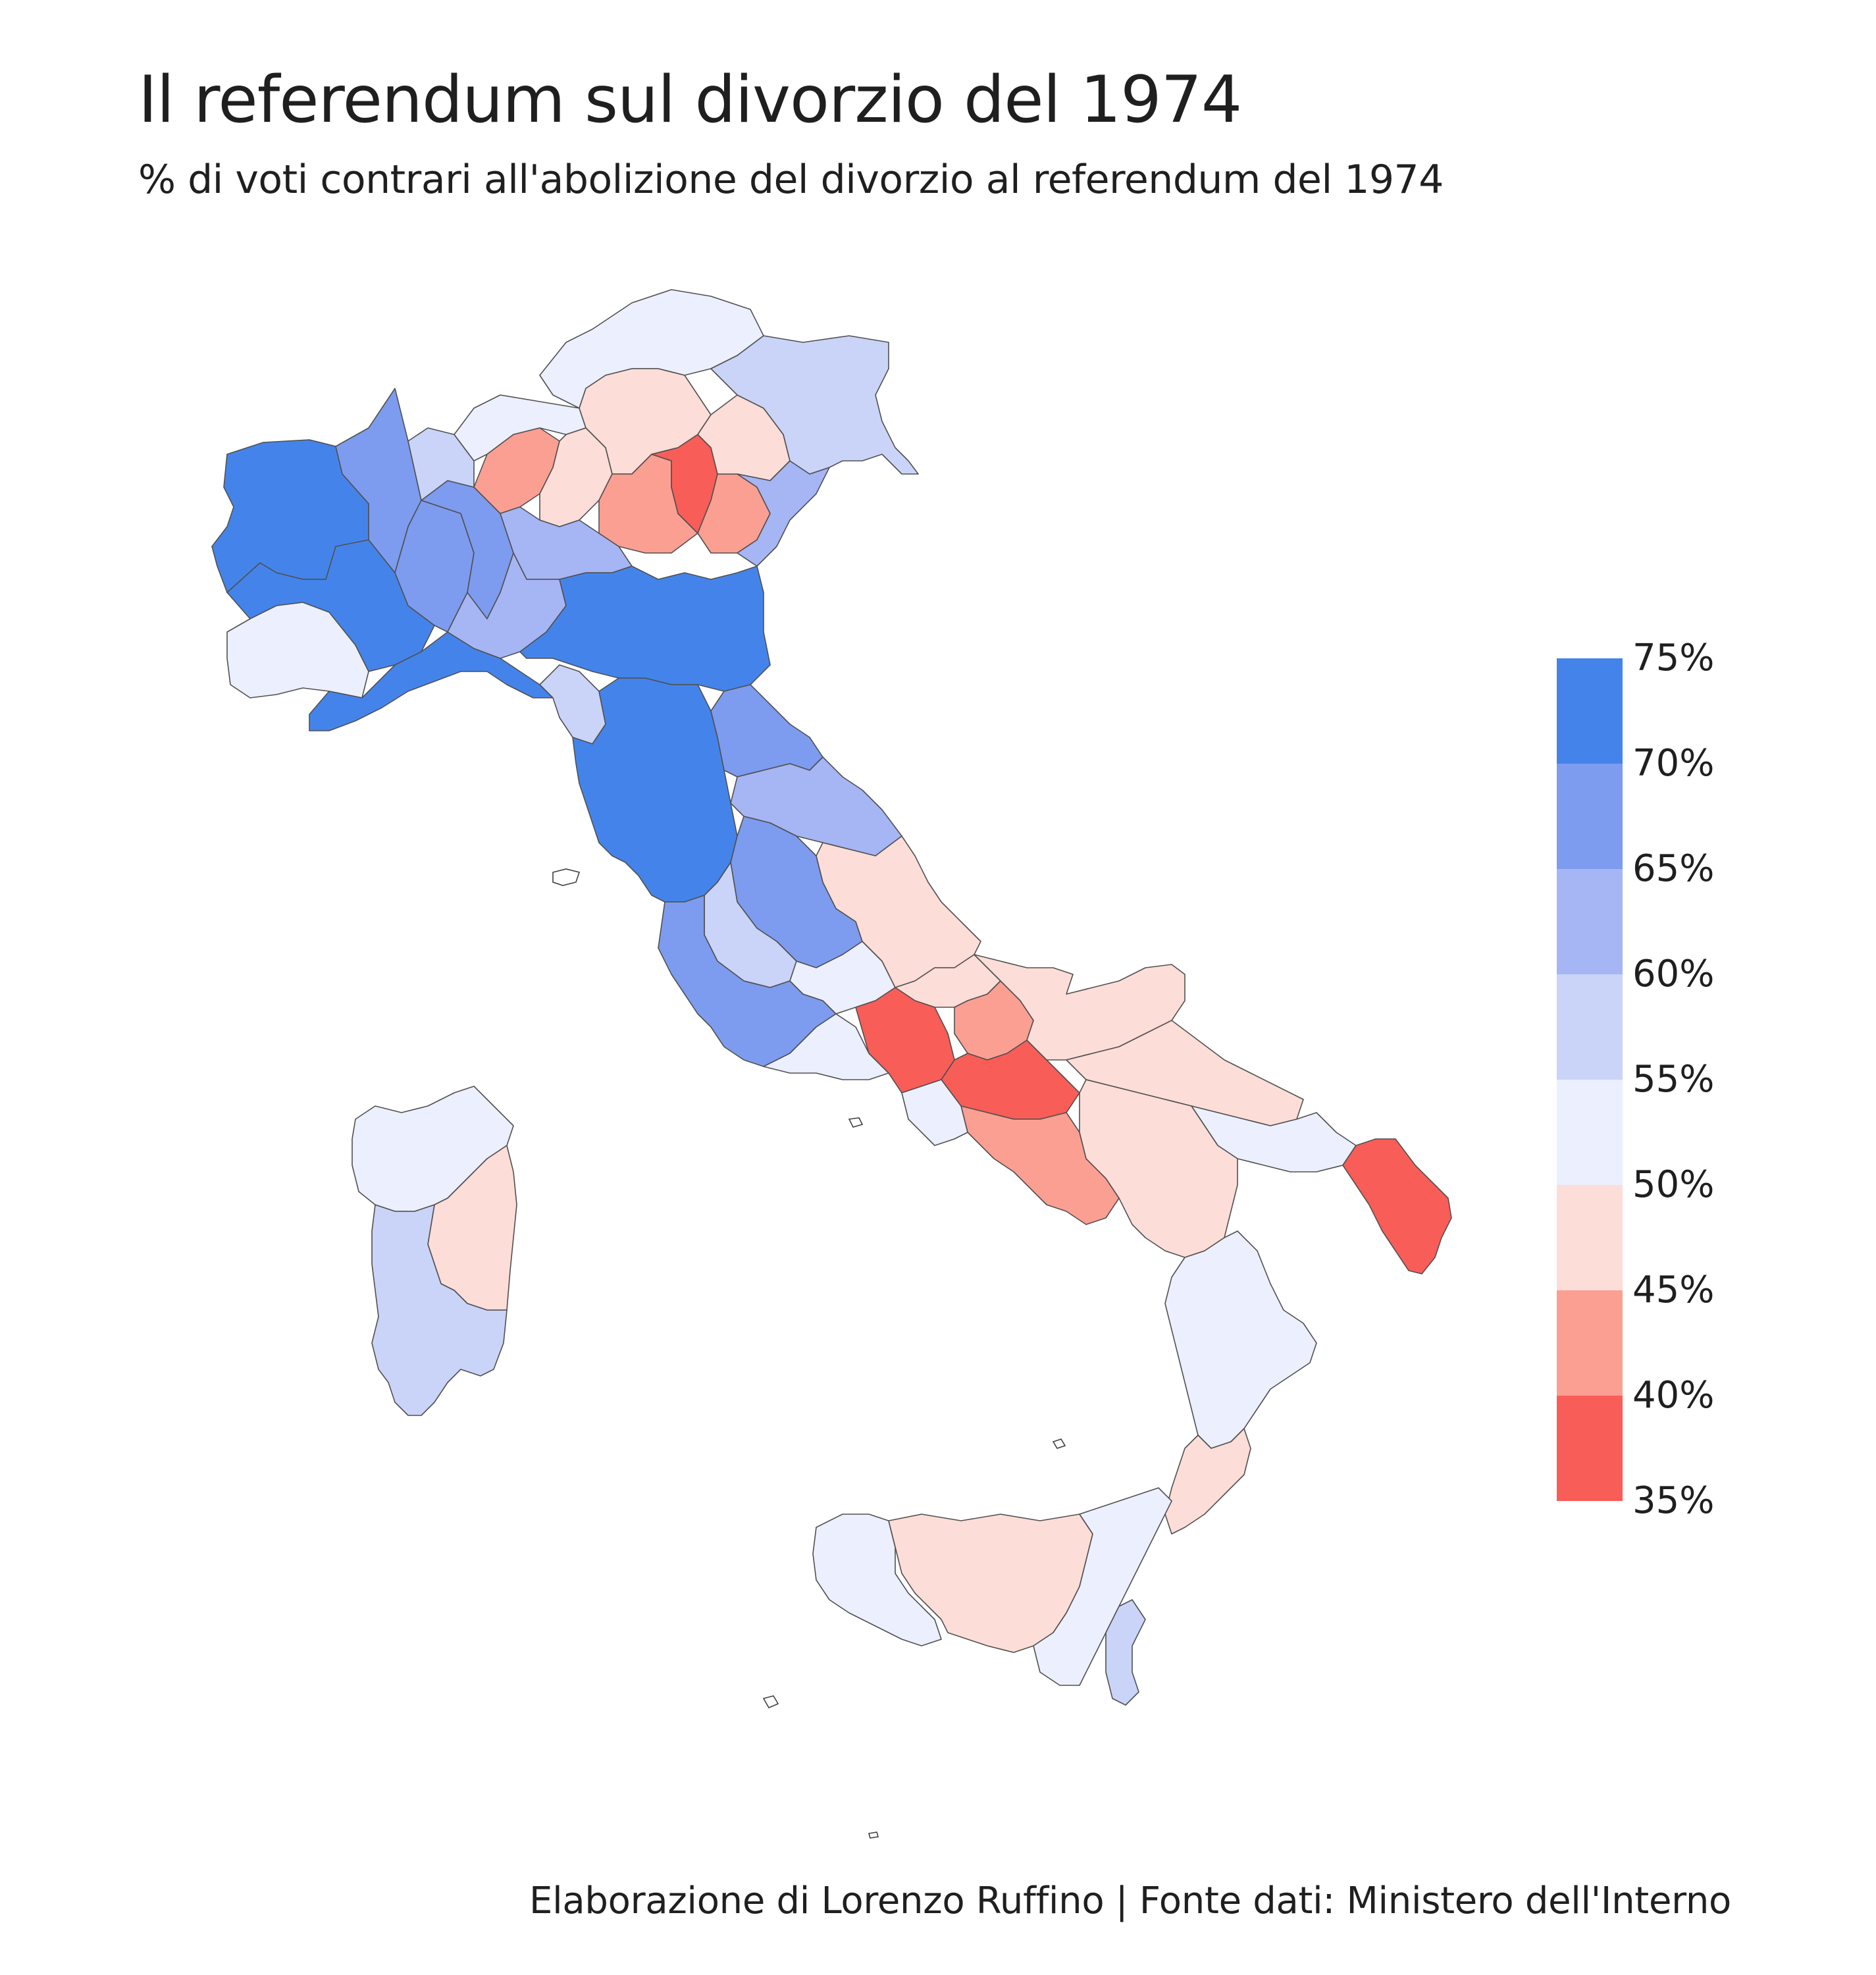  What do you see at coordinates (1673, 1395) in the screenshot?
I see `legend-label: 40%` at bounding box center [1673, 1395].